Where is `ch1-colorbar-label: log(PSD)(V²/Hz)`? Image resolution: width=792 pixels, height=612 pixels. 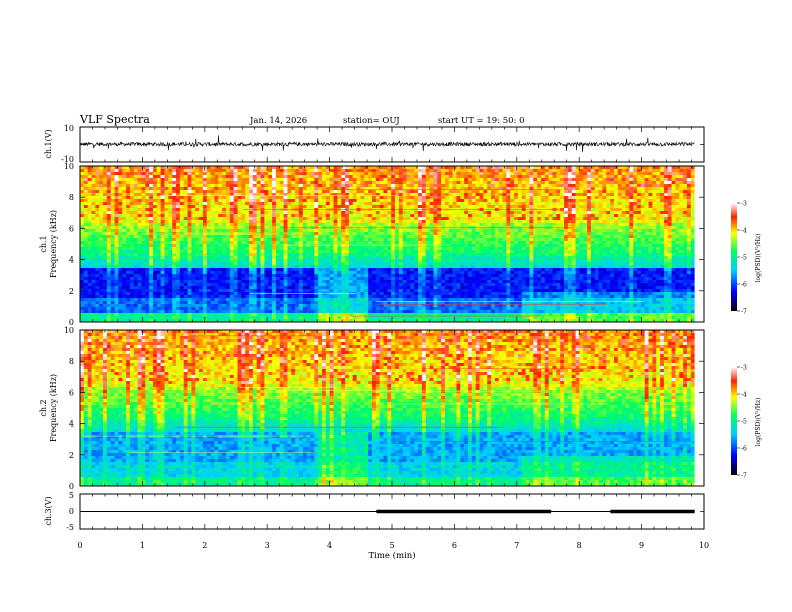
ch1-colorbar-label: log(PSD)(V²/Hz) is located at coordinates (758, 258).